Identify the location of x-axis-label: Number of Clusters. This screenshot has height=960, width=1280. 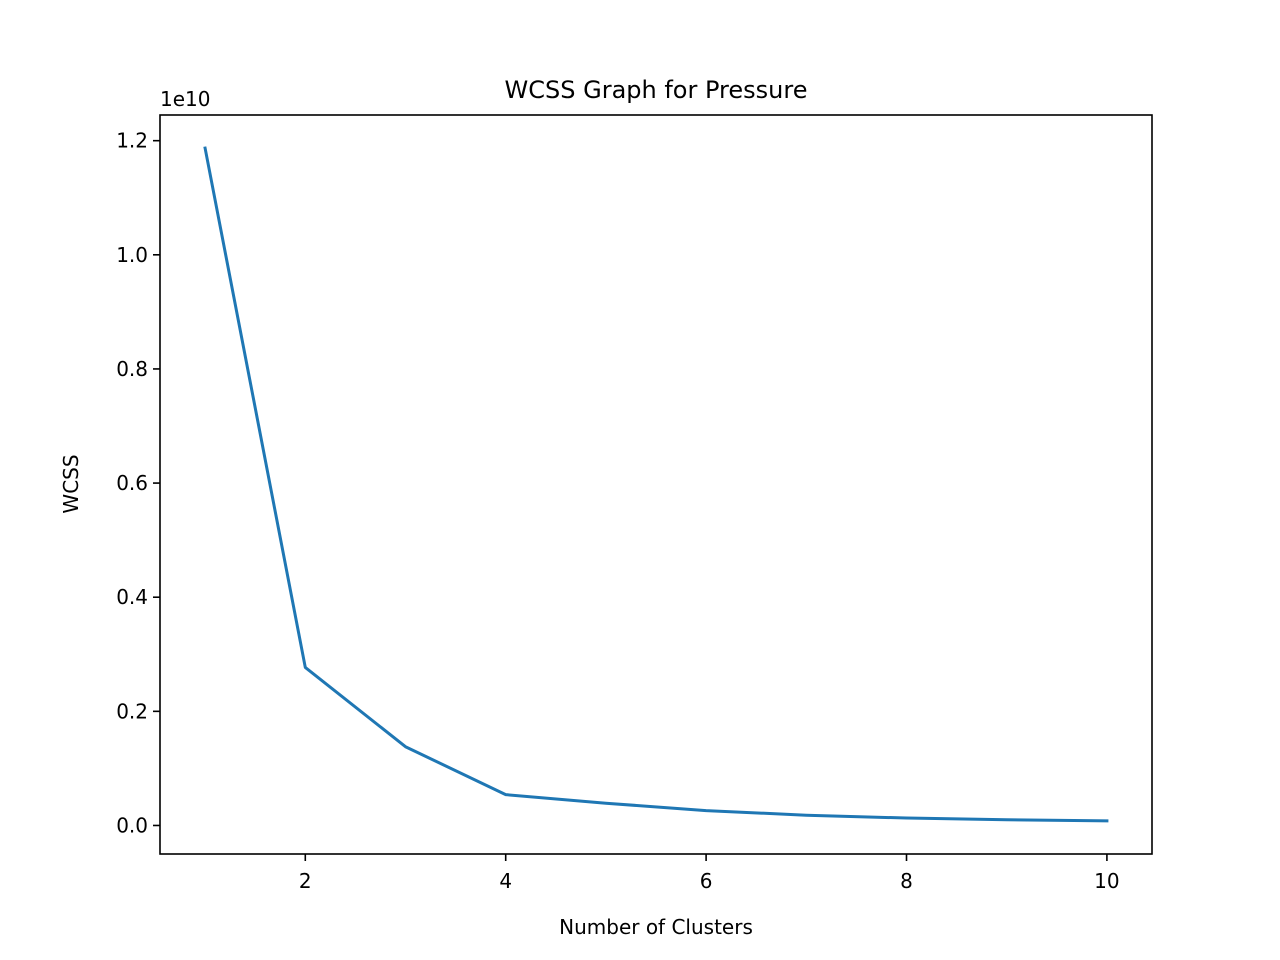
(656, 927).